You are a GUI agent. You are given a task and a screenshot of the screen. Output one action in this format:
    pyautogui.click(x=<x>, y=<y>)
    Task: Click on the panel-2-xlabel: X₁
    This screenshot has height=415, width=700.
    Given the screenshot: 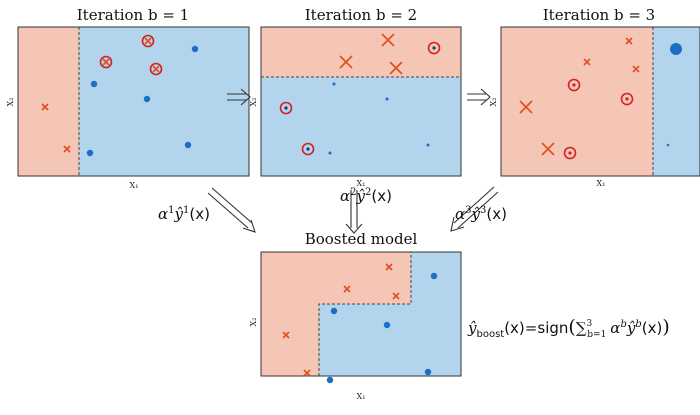 What is the action you would take?
    pyautogui.click(x=361, y=183)
    